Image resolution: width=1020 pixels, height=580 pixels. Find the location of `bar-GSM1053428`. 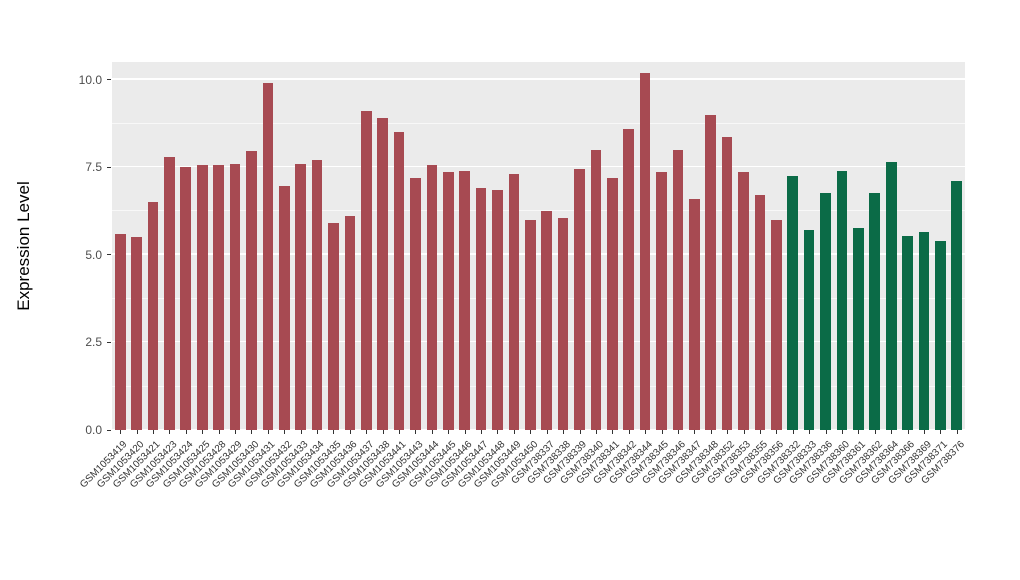

bar-GSM1053428 is located at coordinates (218, 297).